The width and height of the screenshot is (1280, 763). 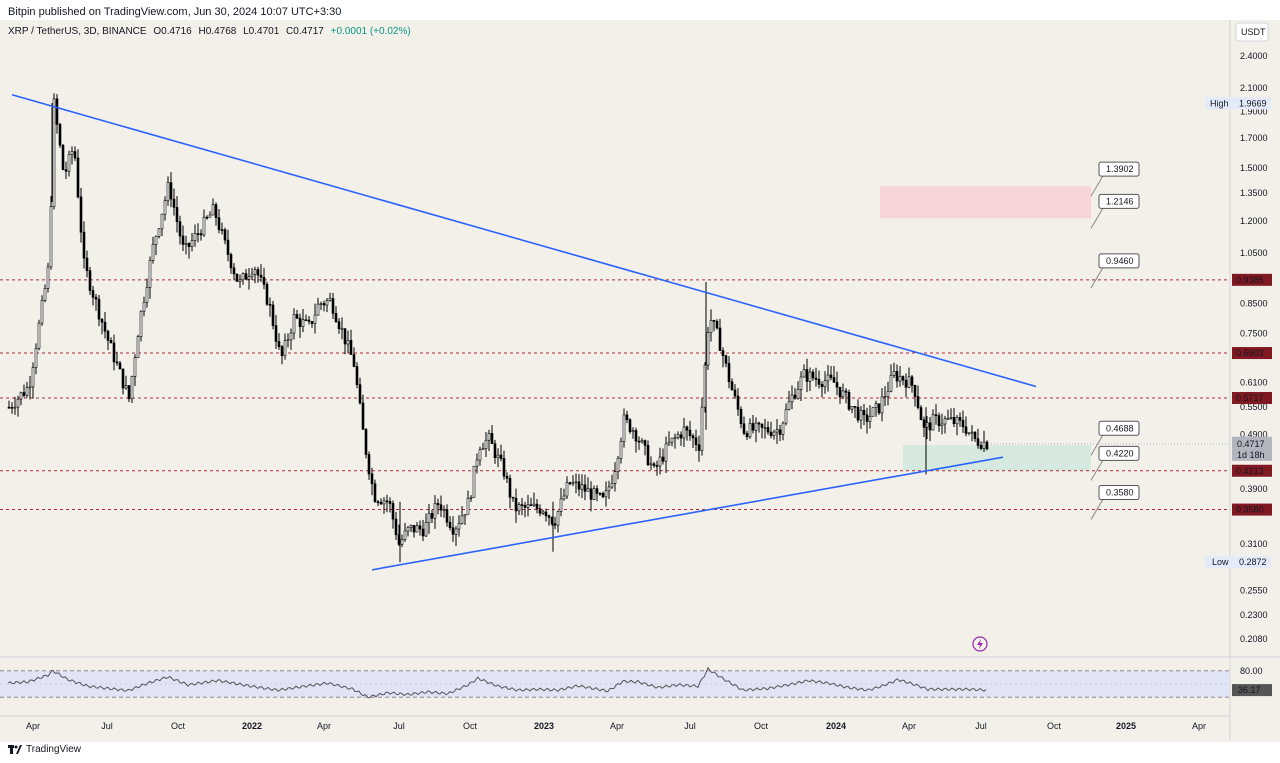 I want to click on trendline, so click(x=687, y=513).